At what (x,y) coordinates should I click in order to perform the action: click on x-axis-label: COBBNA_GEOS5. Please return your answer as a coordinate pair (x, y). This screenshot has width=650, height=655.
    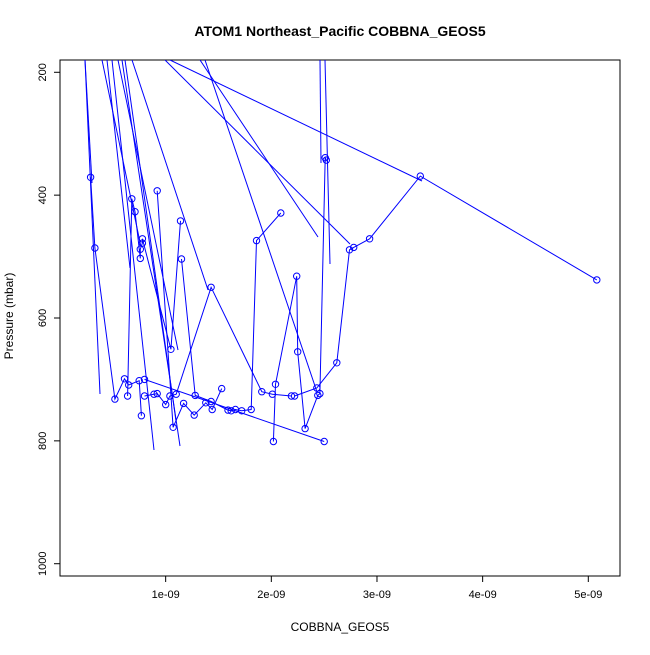
    Looking at the image, I should click on (340, 627).